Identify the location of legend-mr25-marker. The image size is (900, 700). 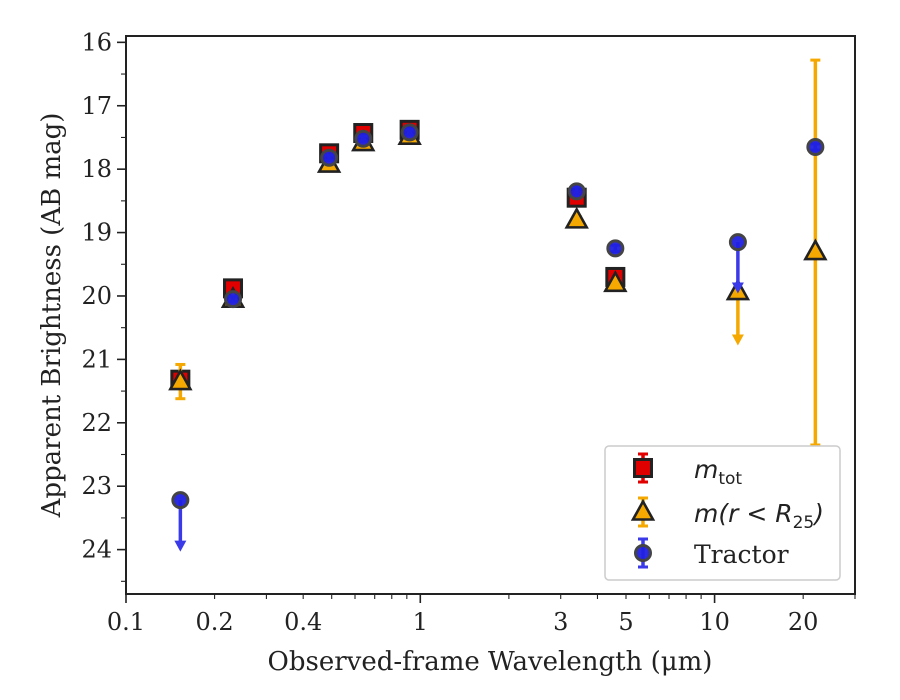
(643, 509).